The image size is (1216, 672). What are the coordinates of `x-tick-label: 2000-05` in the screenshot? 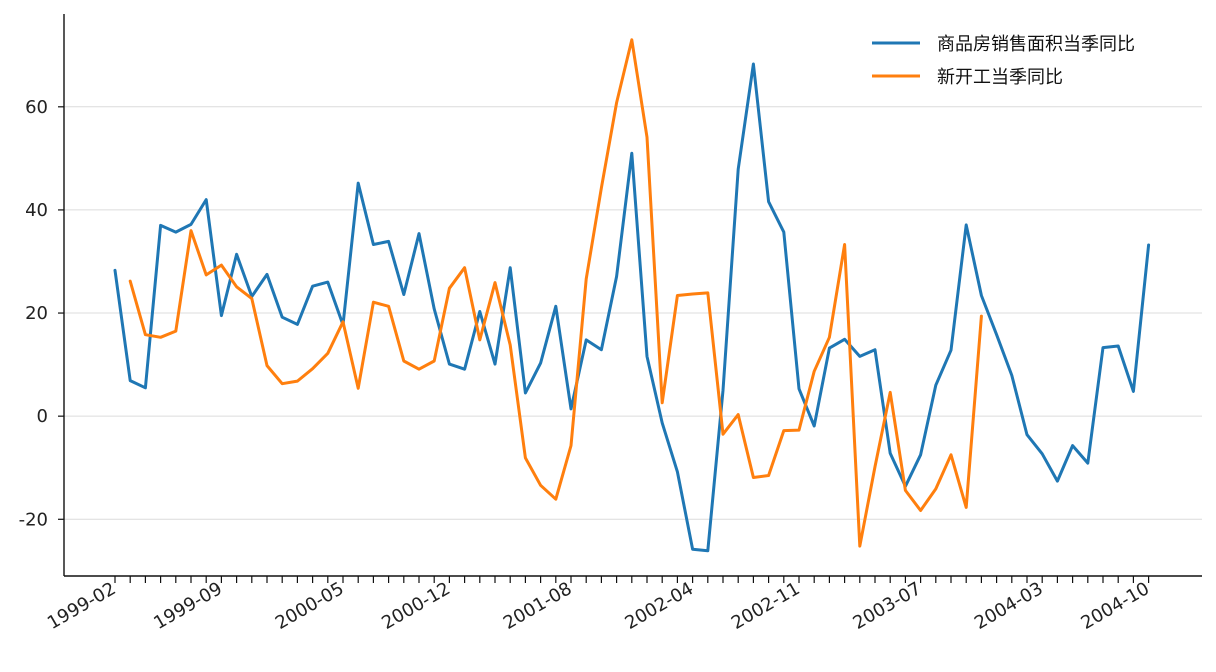 It's located at (310, 606).